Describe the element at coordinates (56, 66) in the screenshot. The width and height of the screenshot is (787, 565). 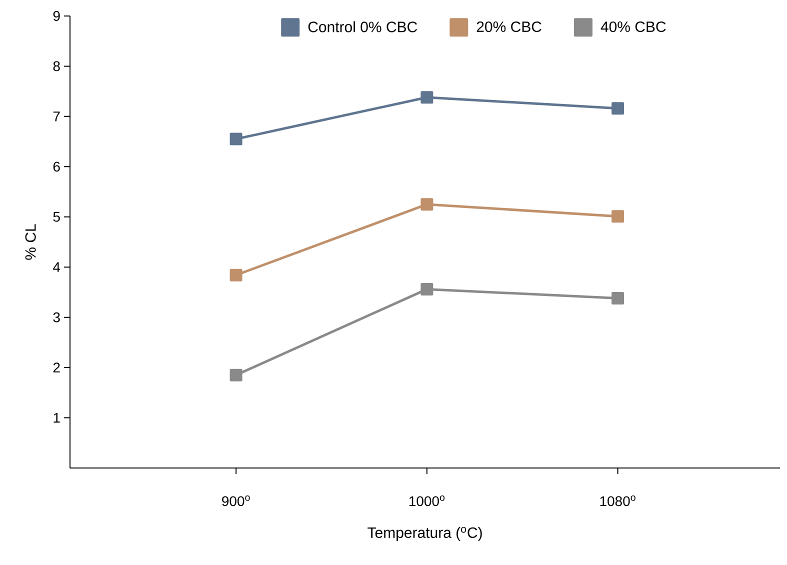
I see `y-tick-label: 8` at that location.